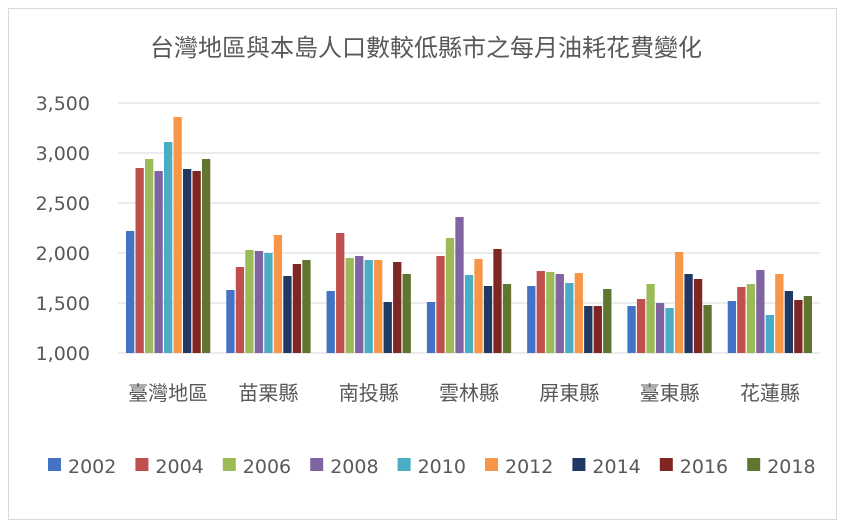  I want to click on x-category-label: 臺灣地區, so click(168, 393).